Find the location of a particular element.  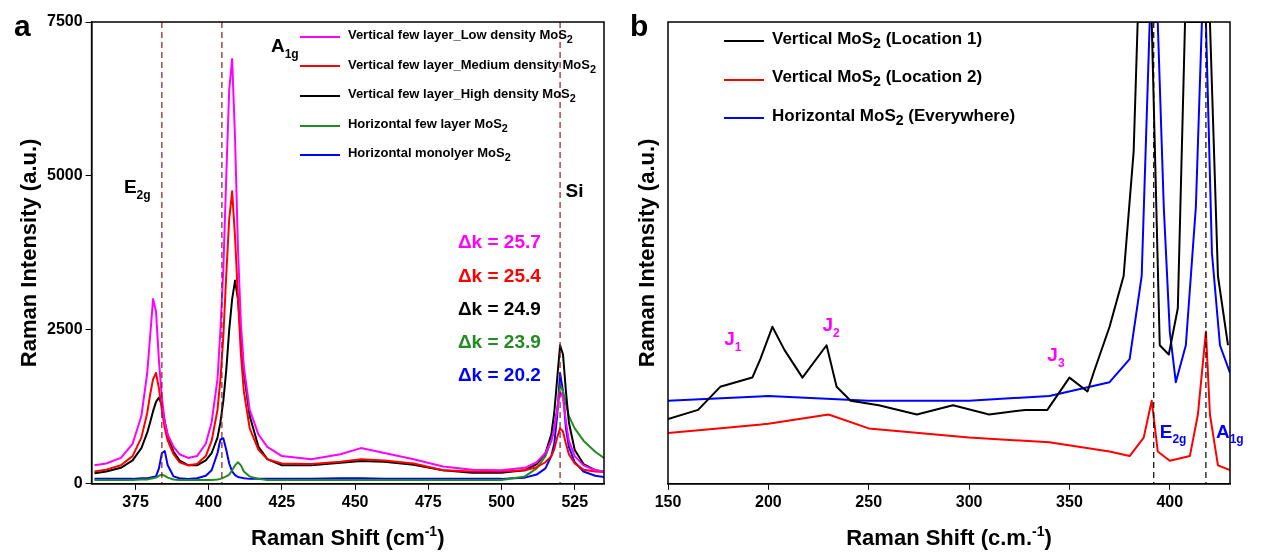

legend-label: Horizontal monolyer MoS$_{2}$ is located at coordinates (429, 154).